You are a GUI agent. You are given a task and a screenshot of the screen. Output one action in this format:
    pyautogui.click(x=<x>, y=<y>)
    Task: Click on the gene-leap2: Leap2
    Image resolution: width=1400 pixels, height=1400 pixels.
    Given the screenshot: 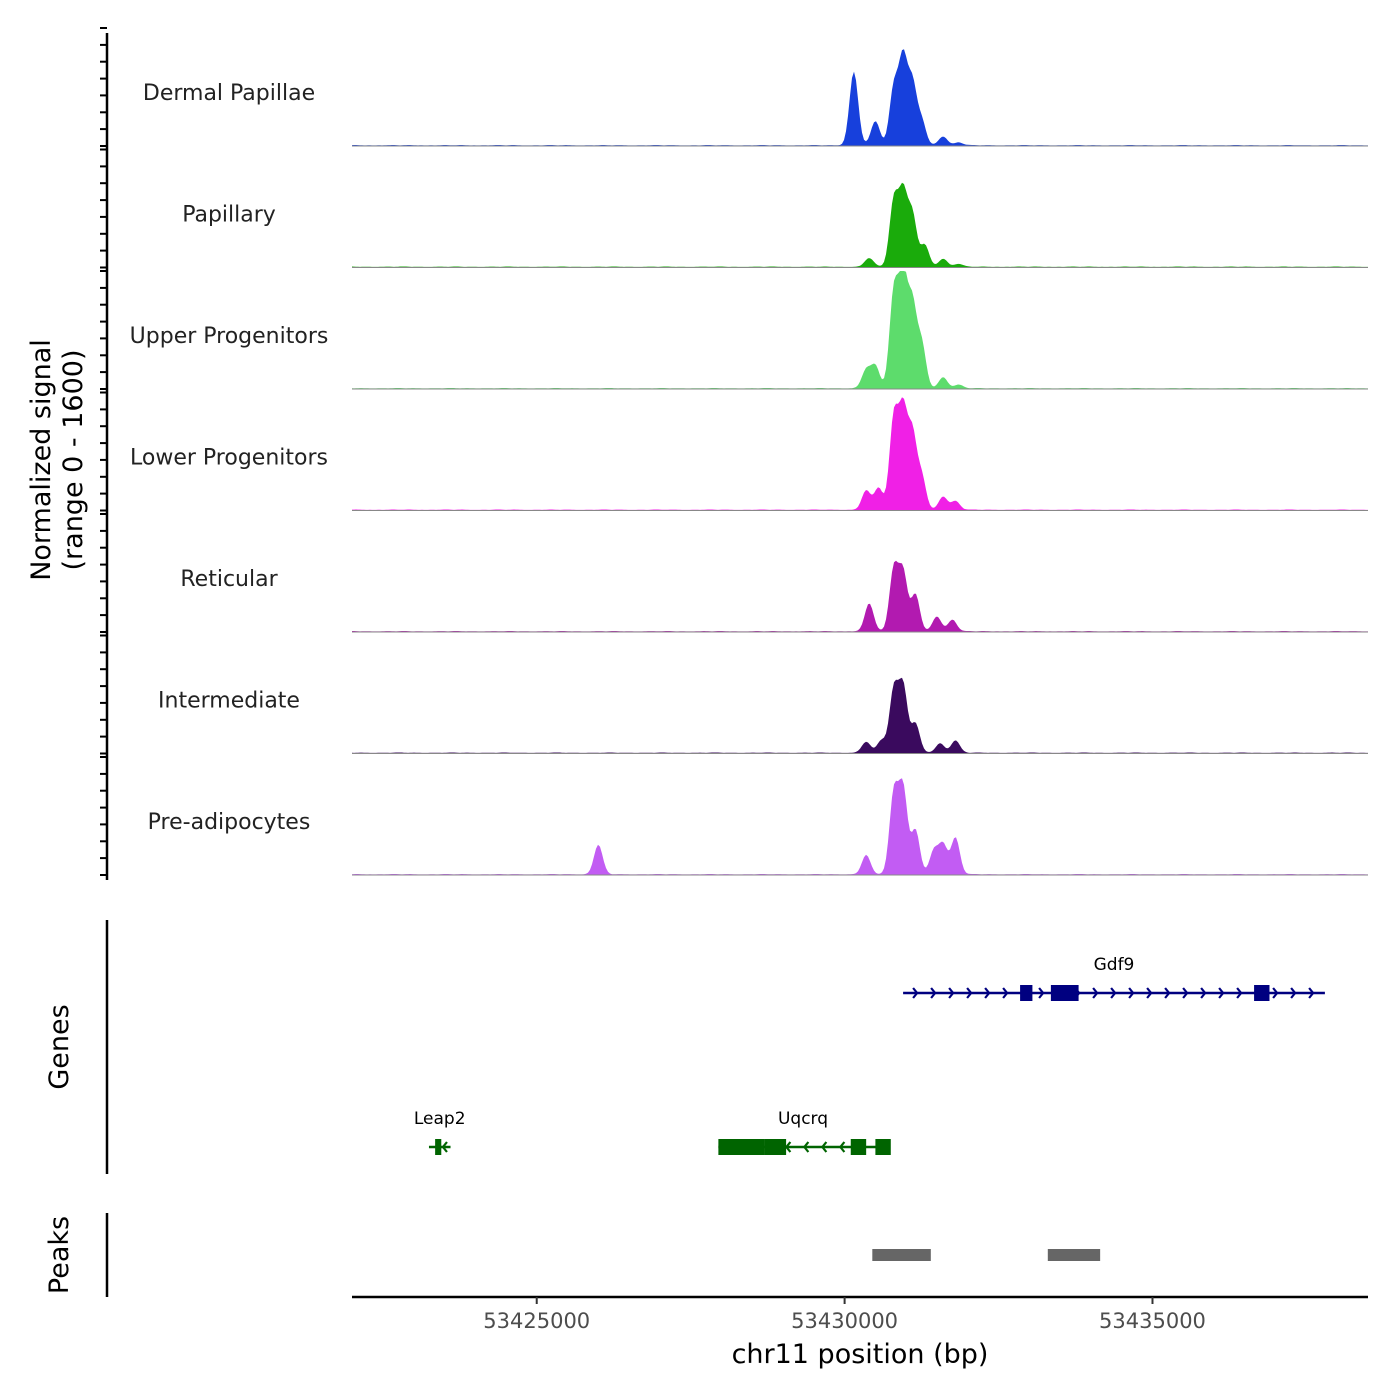 What is the action you would take?
    pyautogui.click(x=440, y=1132)
    